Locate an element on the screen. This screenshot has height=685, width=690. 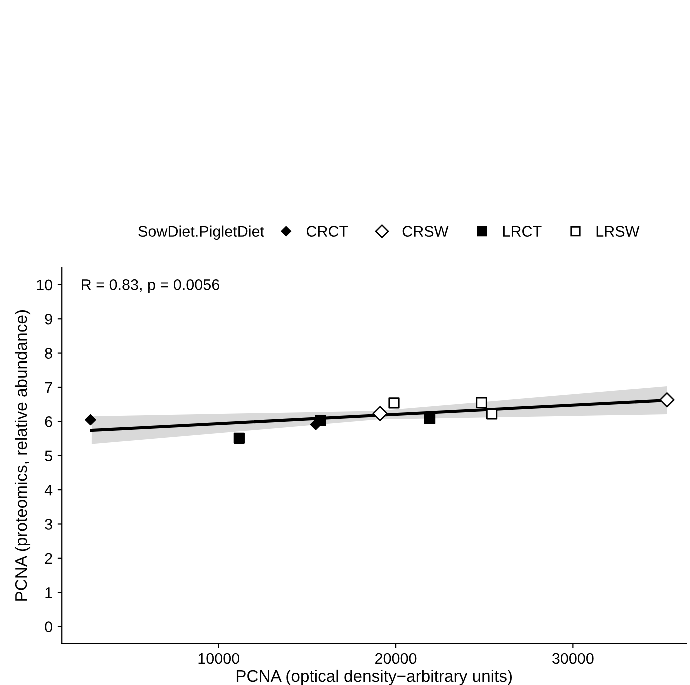
y-tick-label: 8 is located at coordinates (48, 353).